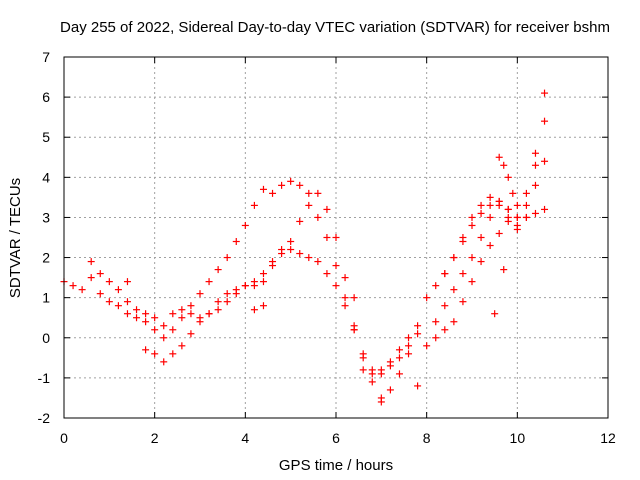 The height and width of the screenshot is (480, 640). I want to click on x-tick-label: 6, so click(336, 438).